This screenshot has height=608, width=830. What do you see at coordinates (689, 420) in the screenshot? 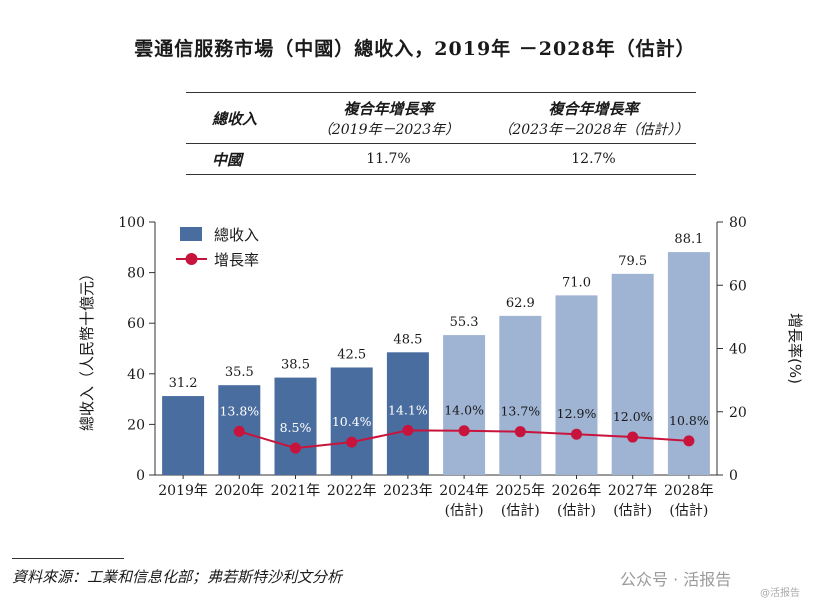
I see `growth-rate-label: 10.8%` at bounding box center [689, 420].